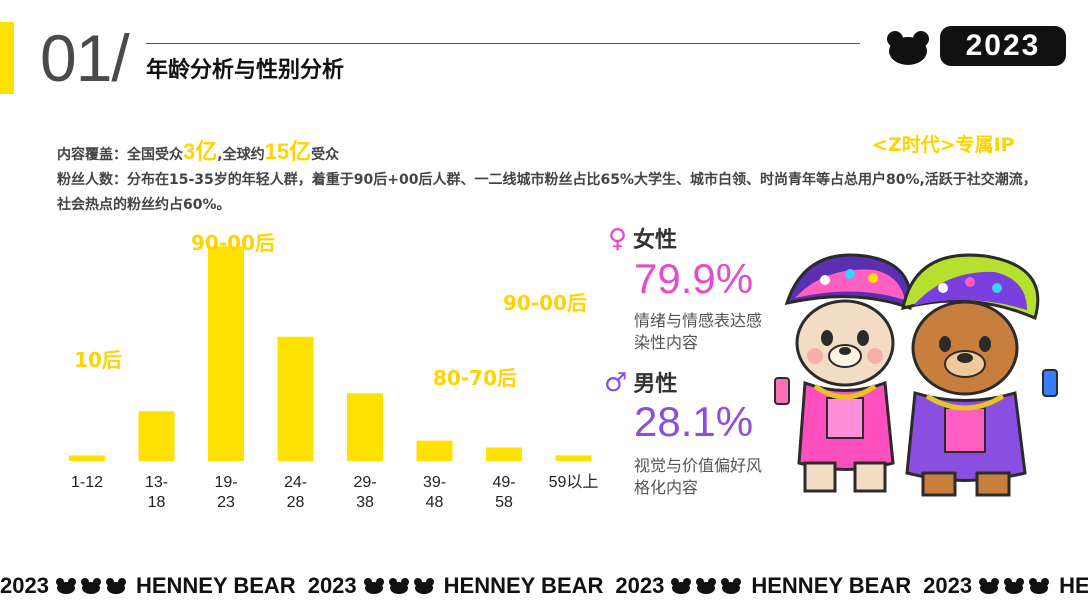  What do you see at coordinates (325, 155) in the screenshot?
I see `coverage-suffix: 受众` at bounding box center [325, 155].